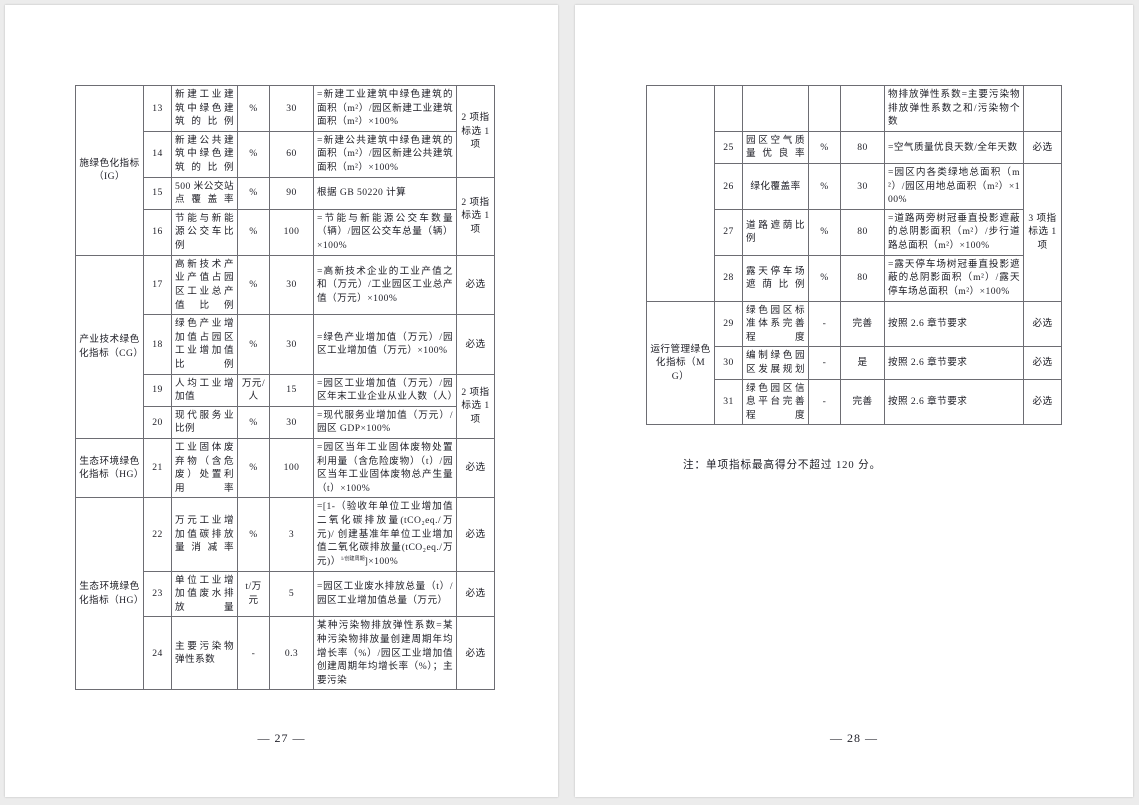 The height and width of the screenshot is (805, 1139). Describe the element at coordinates (954, 186) in the screenshot. I see `cell-formula: =园区内各类绿地总面积（m²）/园区用地总面积（m²）×100%` at that location.